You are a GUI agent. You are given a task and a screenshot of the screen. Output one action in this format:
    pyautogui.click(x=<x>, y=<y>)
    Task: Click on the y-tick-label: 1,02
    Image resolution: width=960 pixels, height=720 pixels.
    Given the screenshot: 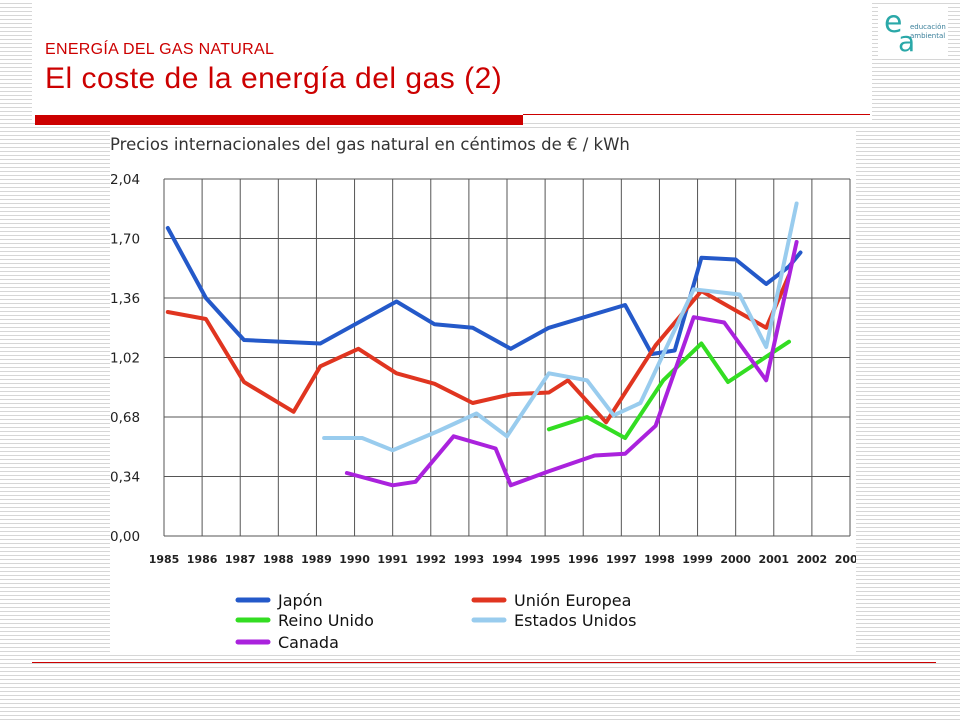 What is the action you would take?
    pyautogui.click(x=125, y=359)
    